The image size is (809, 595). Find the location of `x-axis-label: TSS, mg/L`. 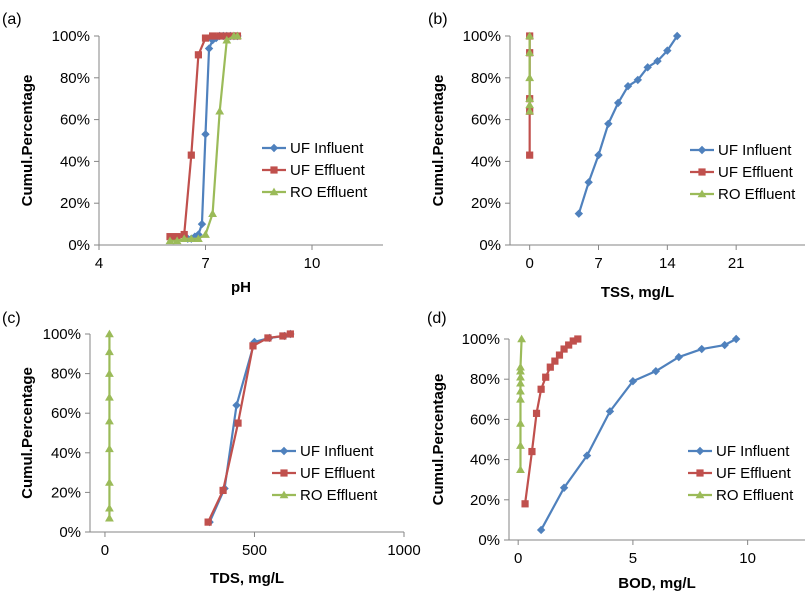

x-axis-label: TSS, mg/L is located at coordinates (637, 292).